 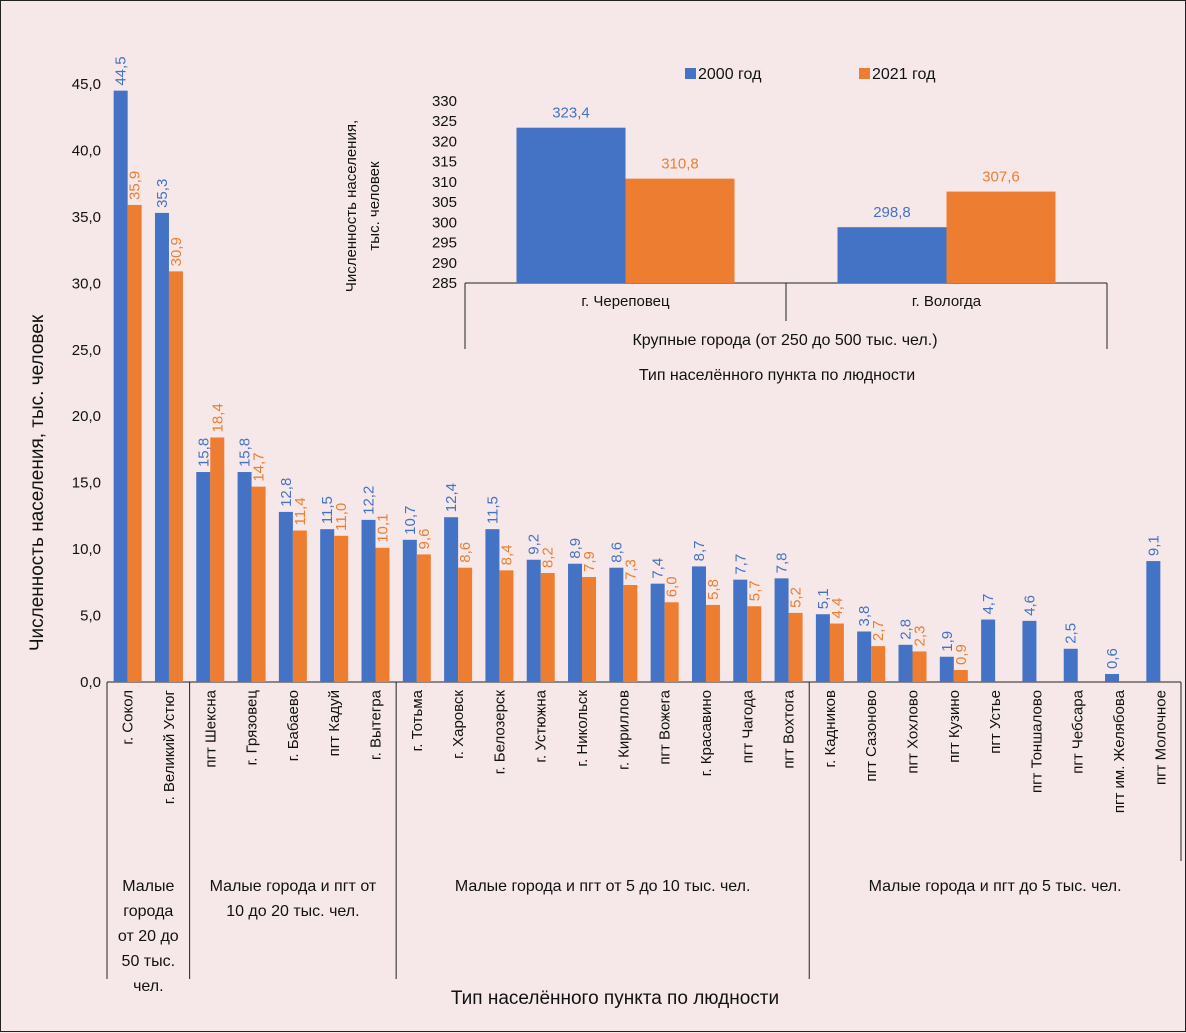 I want to click on data-label-2021-г-вытегра: 10,1, so click(x=383, y=528).